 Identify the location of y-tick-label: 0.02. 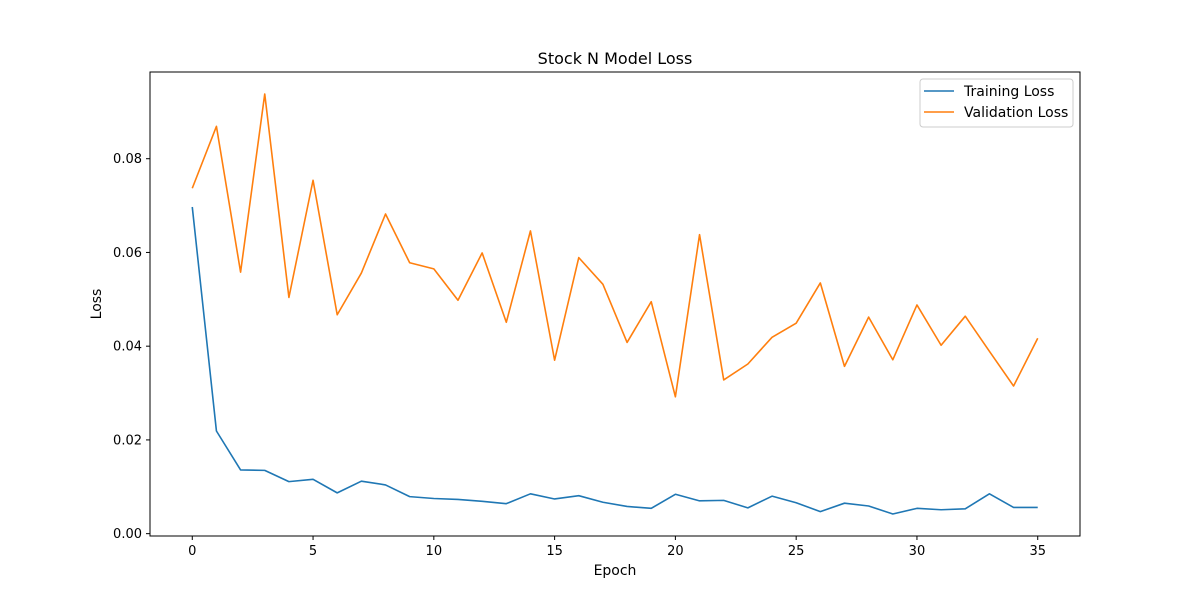
(127, 440).